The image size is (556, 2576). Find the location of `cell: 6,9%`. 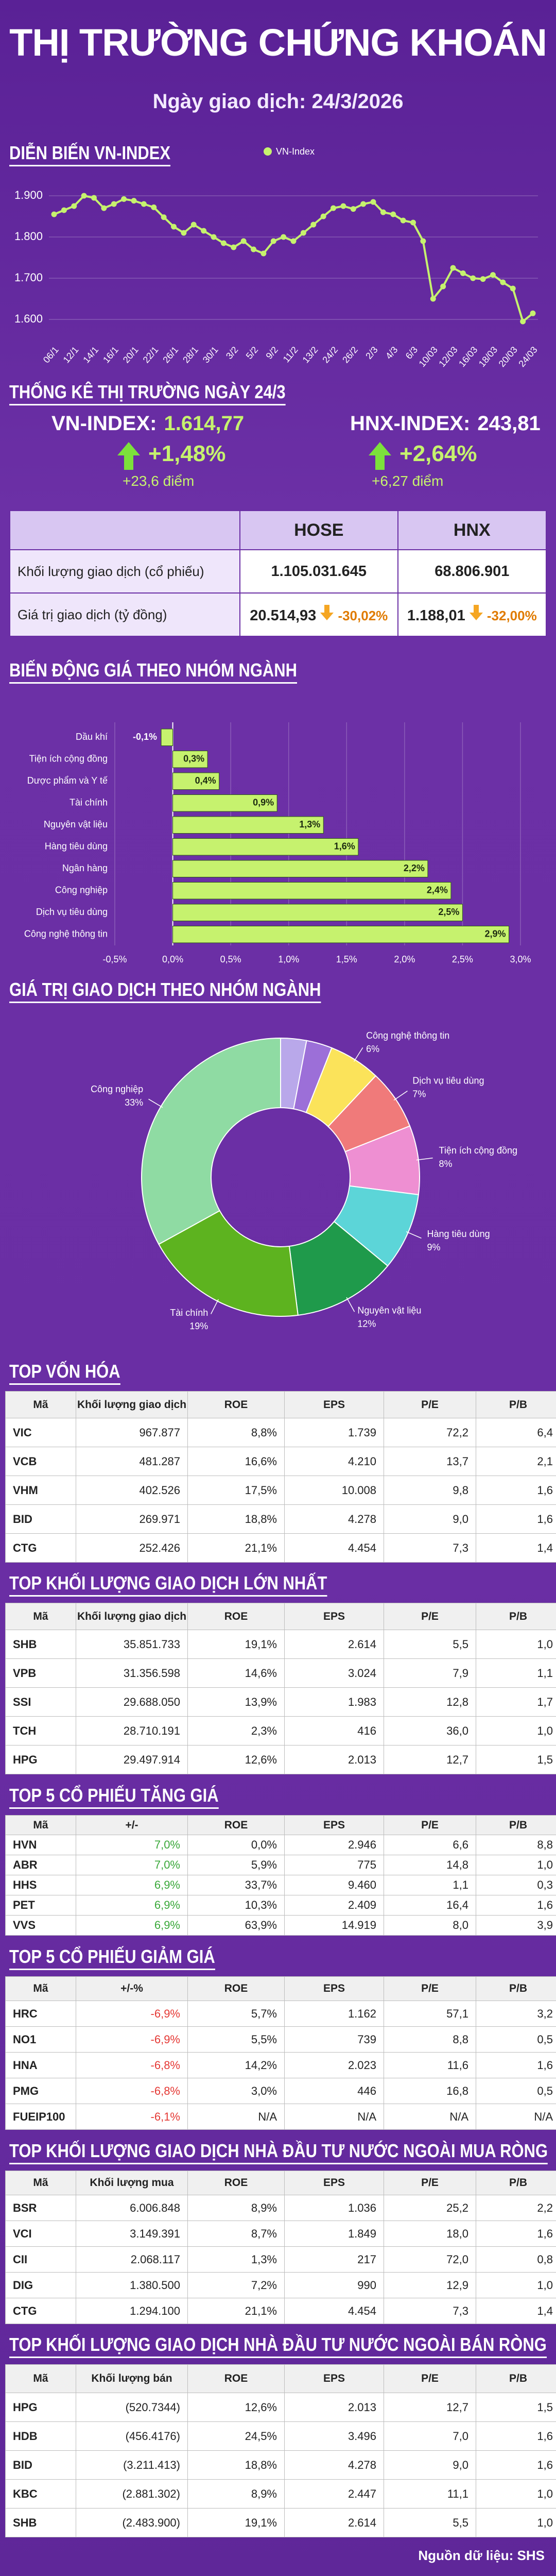

cell: 6,9% is located at coordinates (132, 1925).